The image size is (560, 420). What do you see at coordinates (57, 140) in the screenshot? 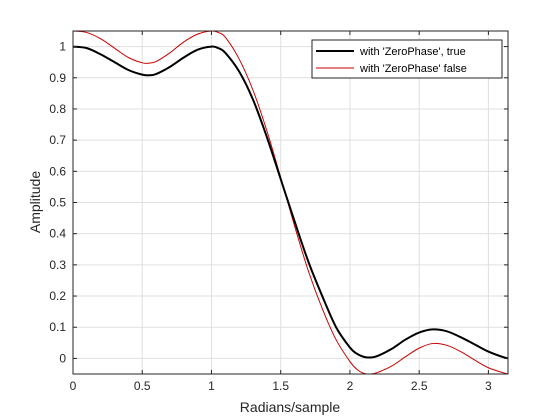
I see `y-tick-label: 0.7` at bounding box center [57, 140].